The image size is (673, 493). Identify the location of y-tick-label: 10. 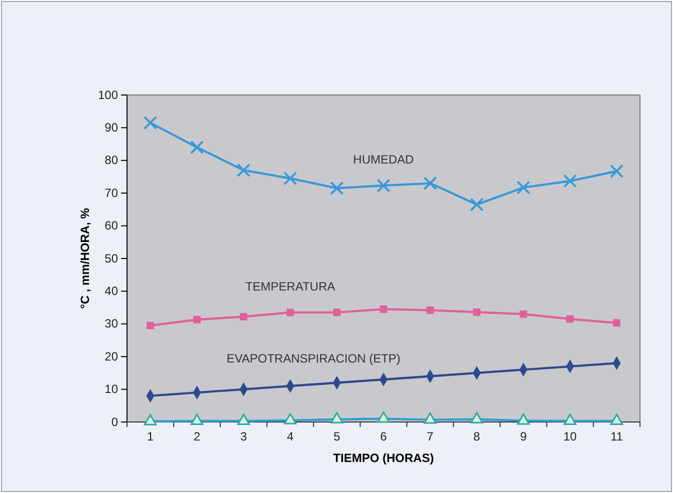
(111, 389).